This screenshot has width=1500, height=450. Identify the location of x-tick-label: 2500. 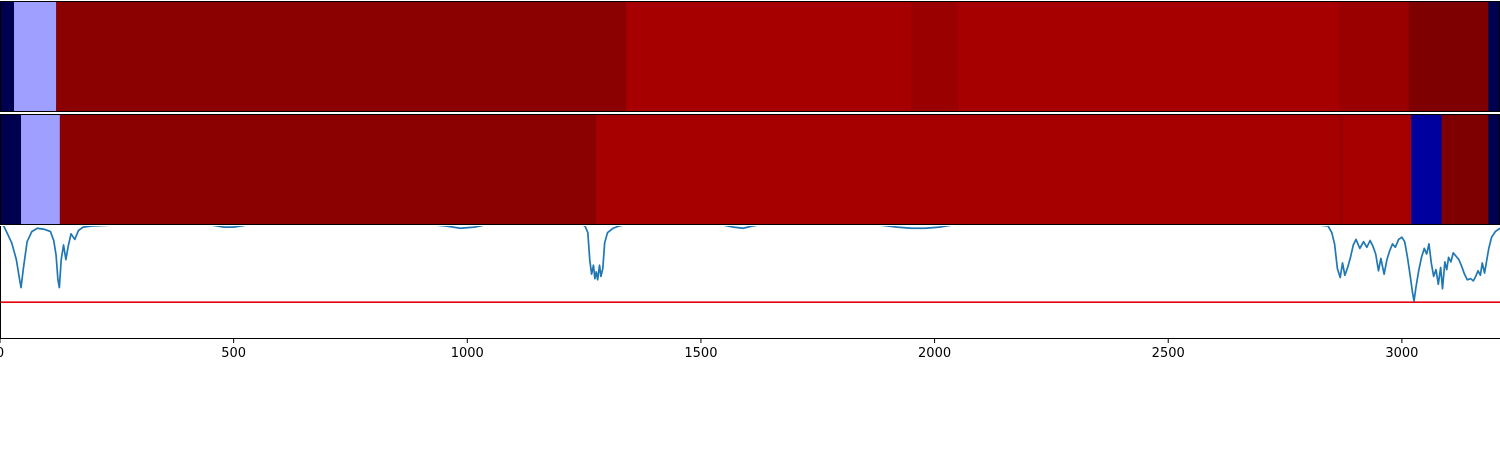
(1168, 353).